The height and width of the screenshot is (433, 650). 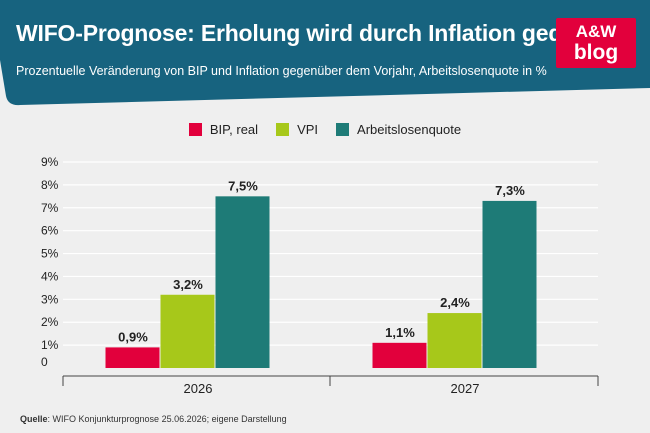 What do you see at coordinates (50, 185) in the screenshot?
I see `y-tick-label: 8%` at bounding box center [50, 185].